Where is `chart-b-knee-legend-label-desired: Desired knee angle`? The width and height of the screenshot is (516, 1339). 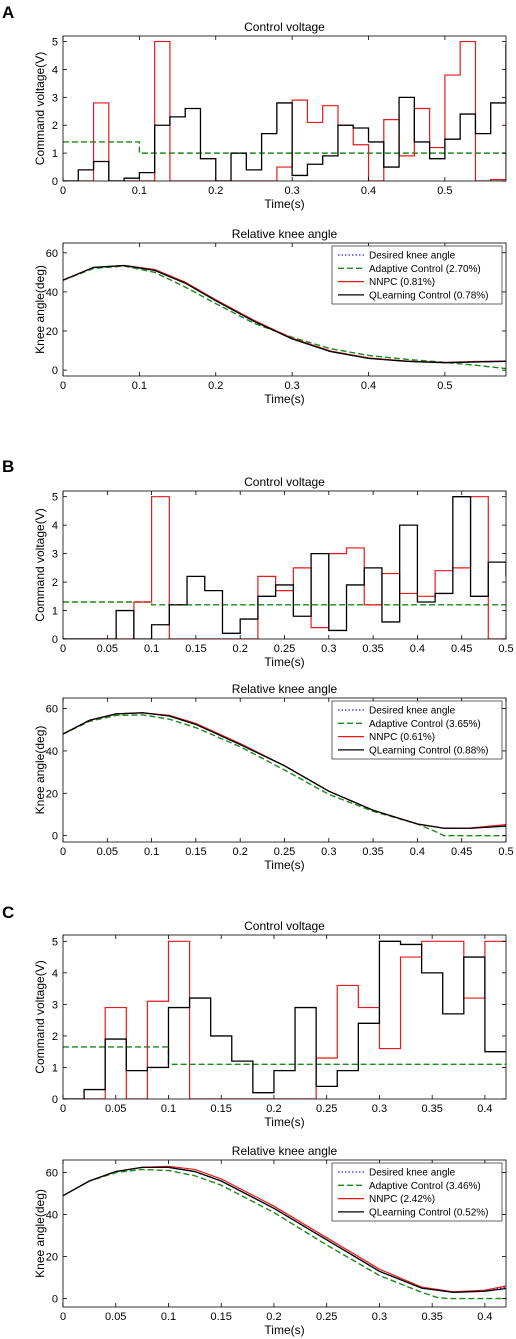 chart-b-knee-legend-label-desired: Desired knee angle is located at coordinates (412, 711).